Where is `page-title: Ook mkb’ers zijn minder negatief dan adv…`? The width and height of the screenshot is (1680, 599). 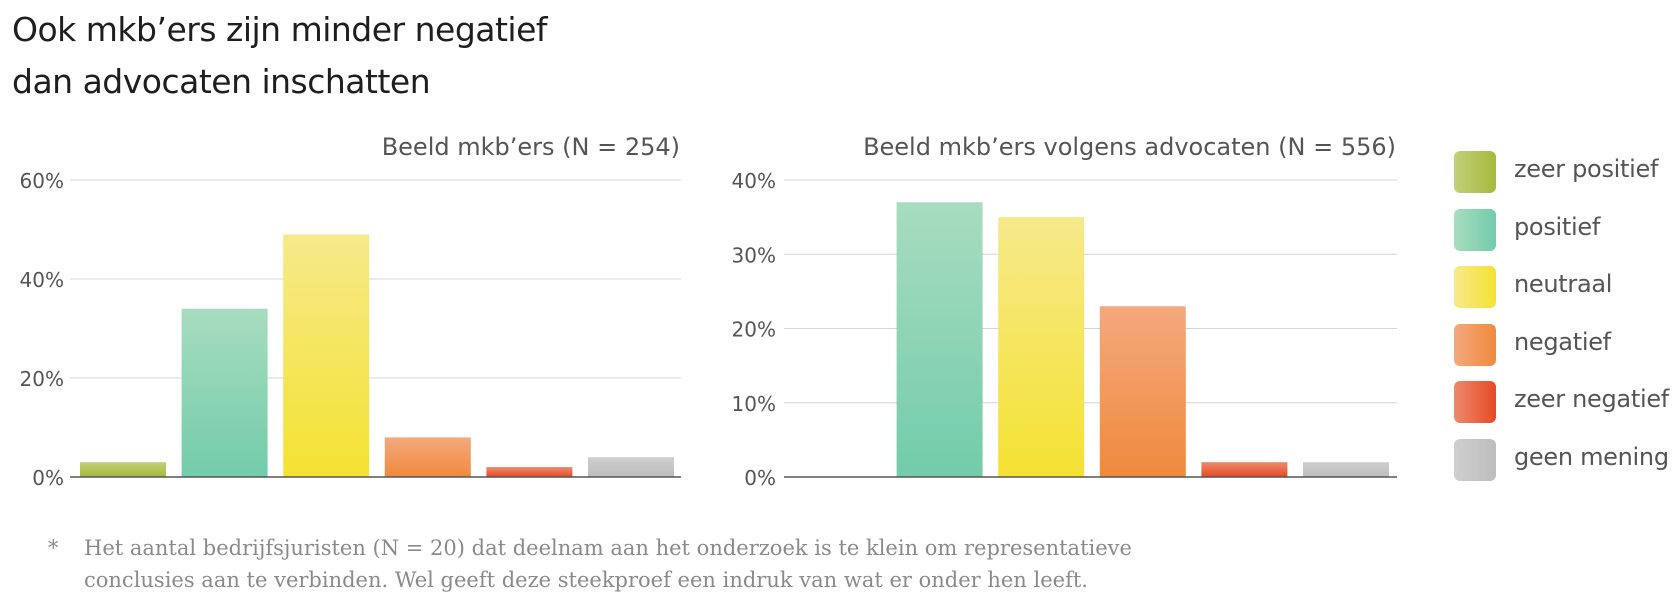
page-title: Ook mkb’ers zijn minder negatief dan adv… is located at coordinates (280, 56).